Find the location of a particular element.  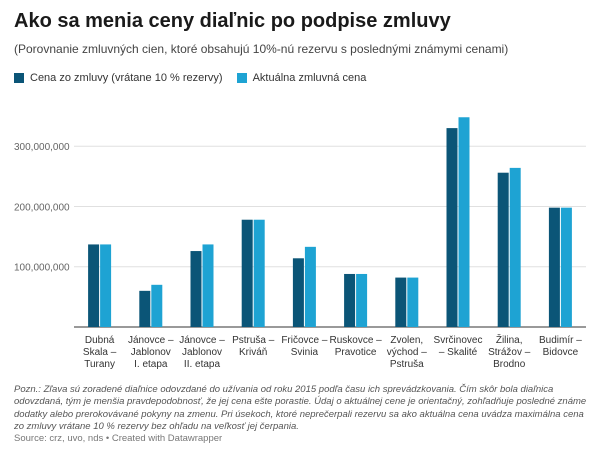

x-category-label: Bidovce is located at coordinates (561, 352).